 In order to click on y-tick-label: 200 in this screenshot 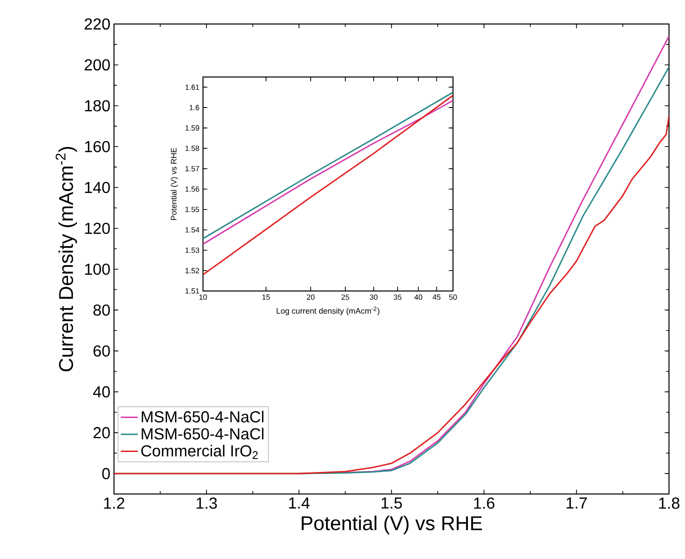, I will do `click(97, 65)`.